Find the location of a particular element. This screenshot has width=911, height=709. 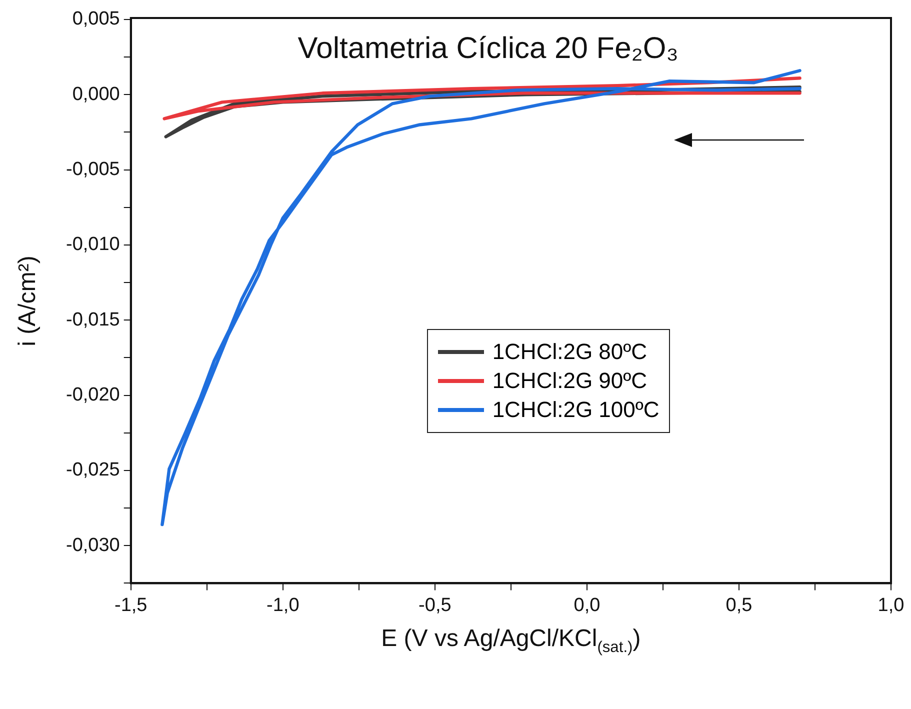

y-tick-label: -0,025 is located at coordinates (93, 470).